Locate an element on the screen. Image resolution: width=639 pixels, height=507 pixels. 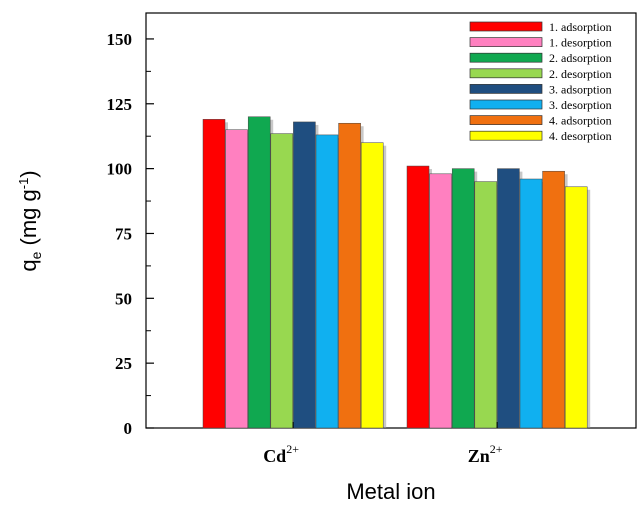
y-tick-label: 150 is located at coordinates (120, 39).